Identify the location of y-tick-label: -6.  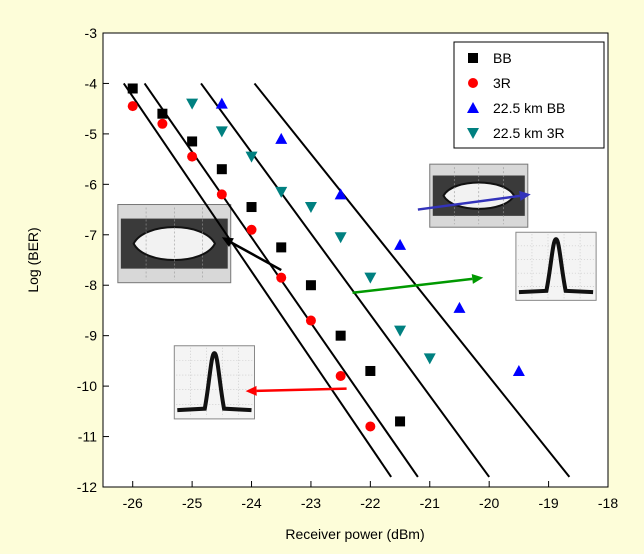
(91, 184).